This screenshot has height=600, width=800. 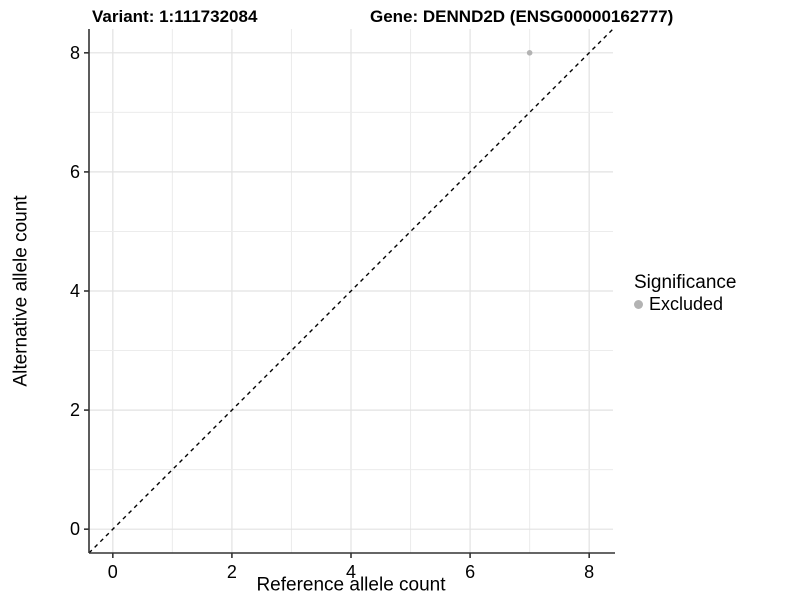 I want to click on x-tick-label: 0, so click(x=113, y=572).